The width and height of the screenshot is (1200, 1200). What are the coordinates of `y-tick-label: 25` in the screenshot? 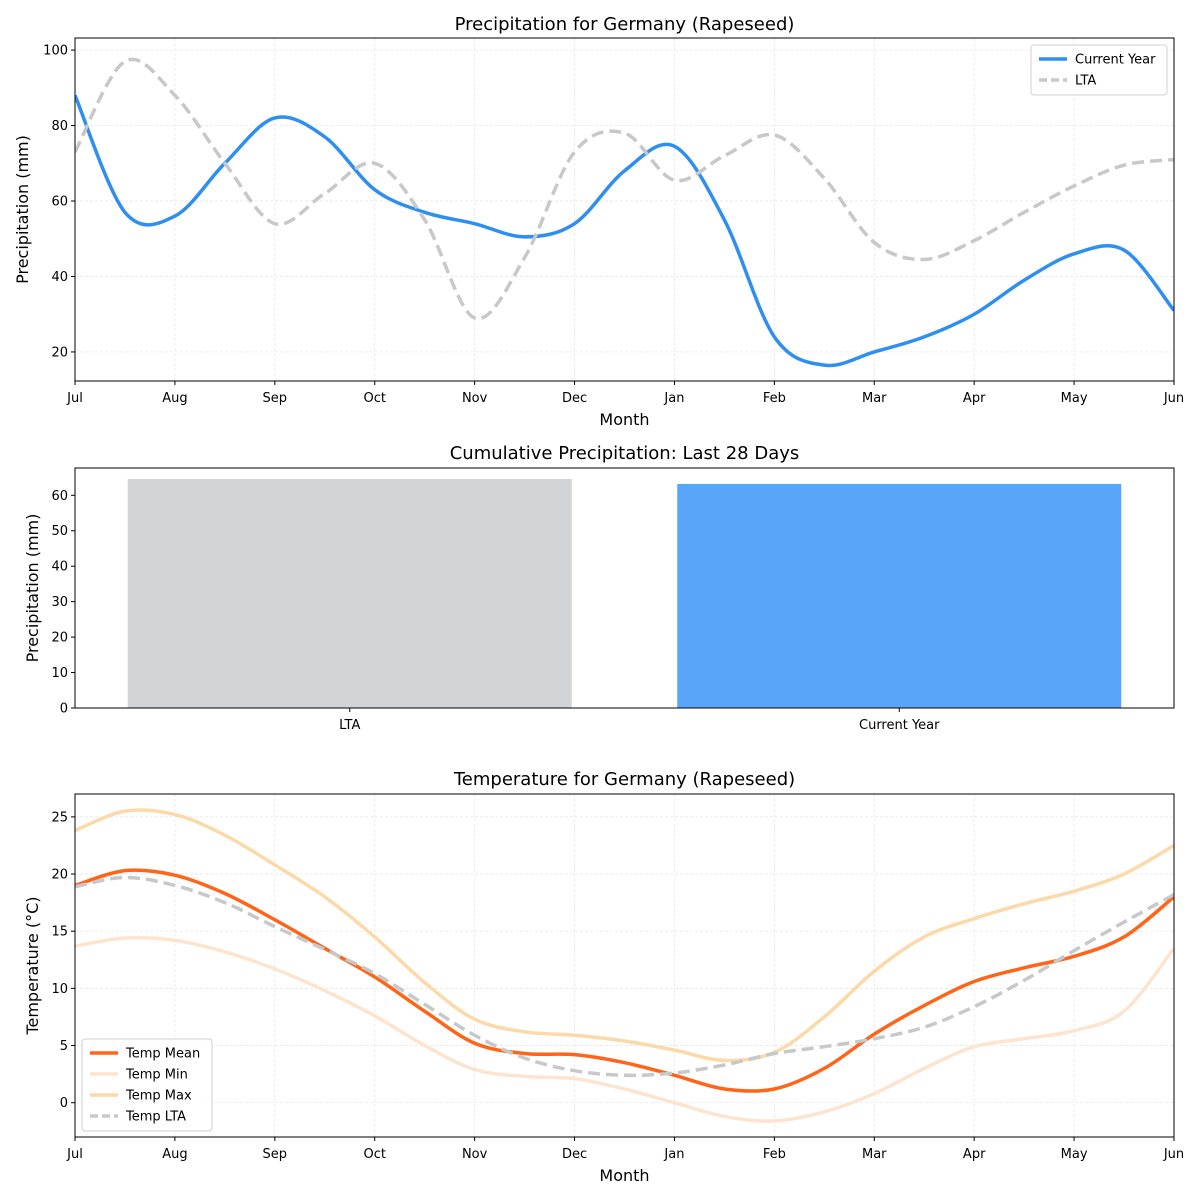 It's located at (59, 817).